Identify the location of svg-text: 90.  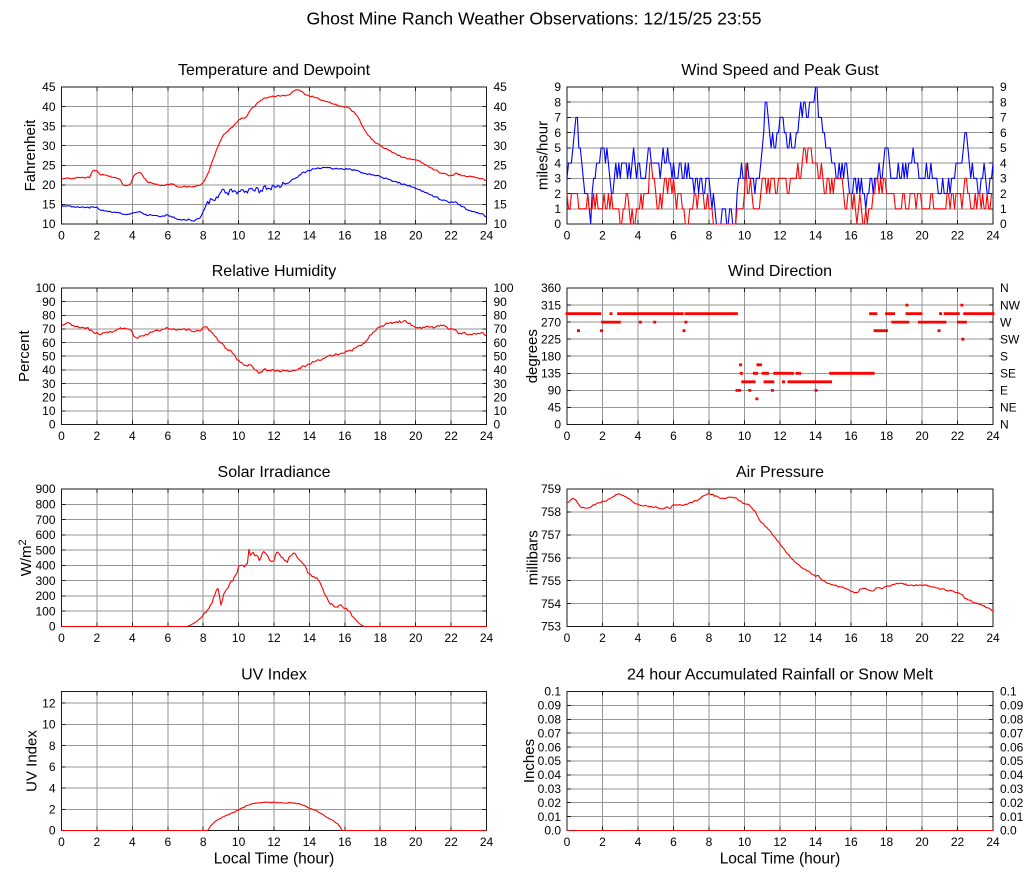
(501, 302).